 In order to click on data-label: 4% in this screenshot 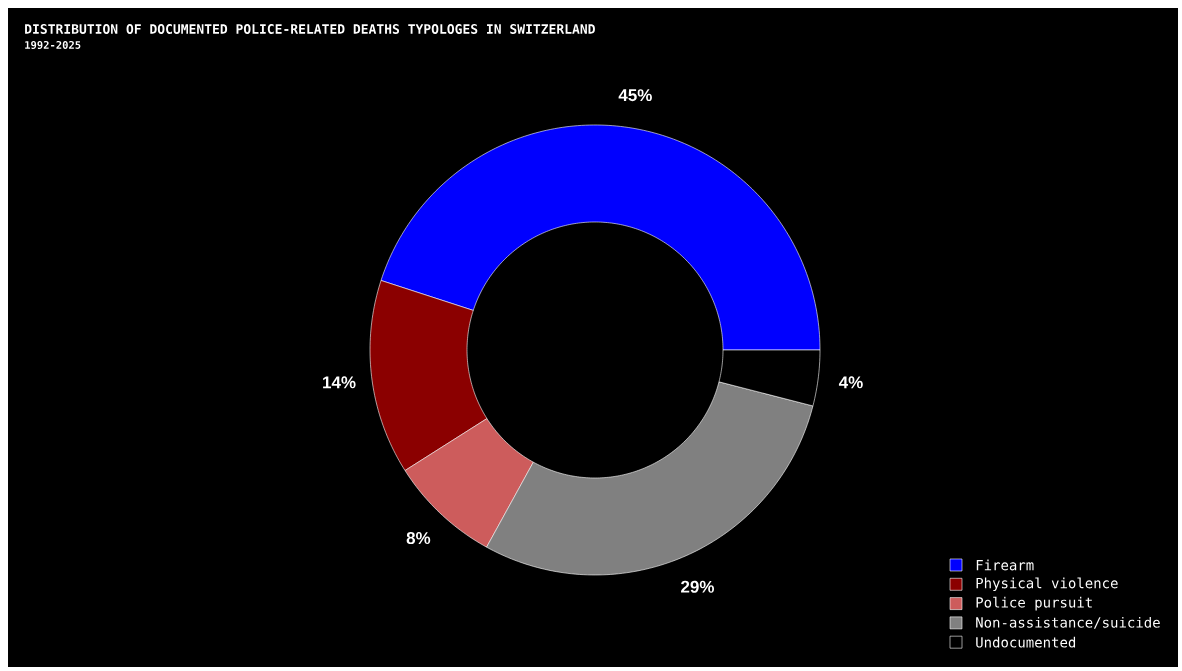, I will do `click(850, 382)`.